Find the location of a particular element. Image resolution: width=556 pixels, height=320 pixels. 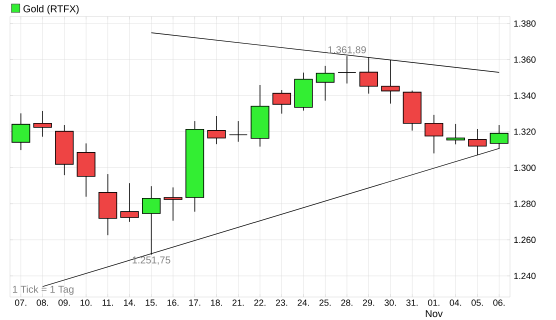

x-tick-label: 18. is located at coordinates (216, 303).